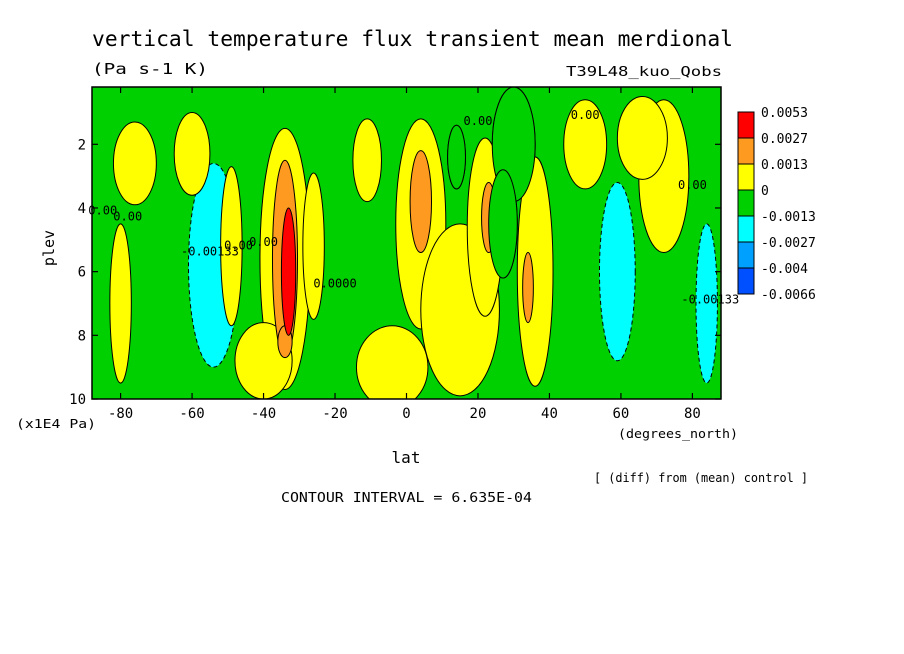  I want to click on x-tick-label: 80, so click(692, 414).